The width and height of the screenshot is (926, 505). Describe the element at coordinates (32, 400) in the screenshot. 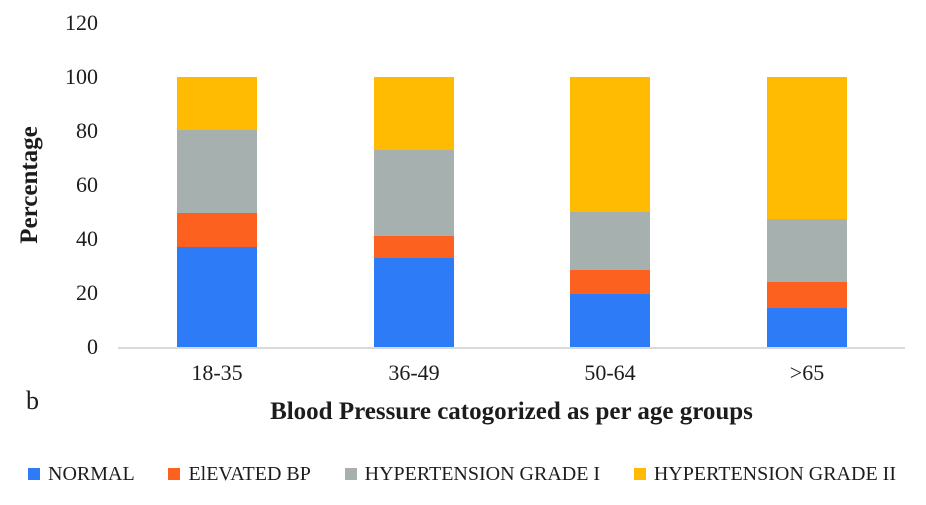

I see `figure-panel-label: b` at that location.